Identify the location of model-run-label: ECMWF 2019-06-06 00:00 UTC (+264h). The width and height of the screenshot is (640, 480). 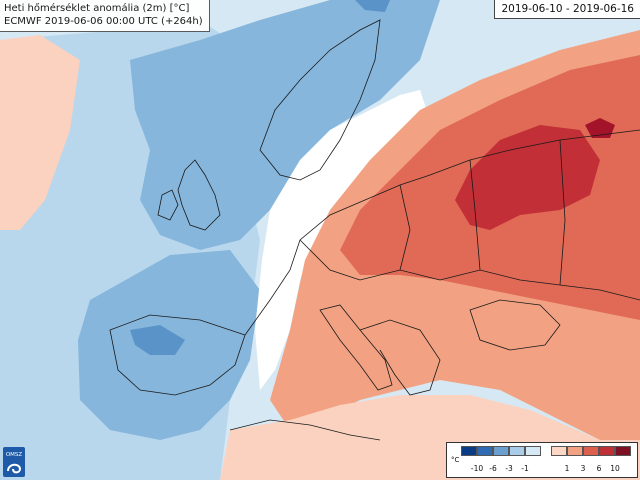
(103, 21).